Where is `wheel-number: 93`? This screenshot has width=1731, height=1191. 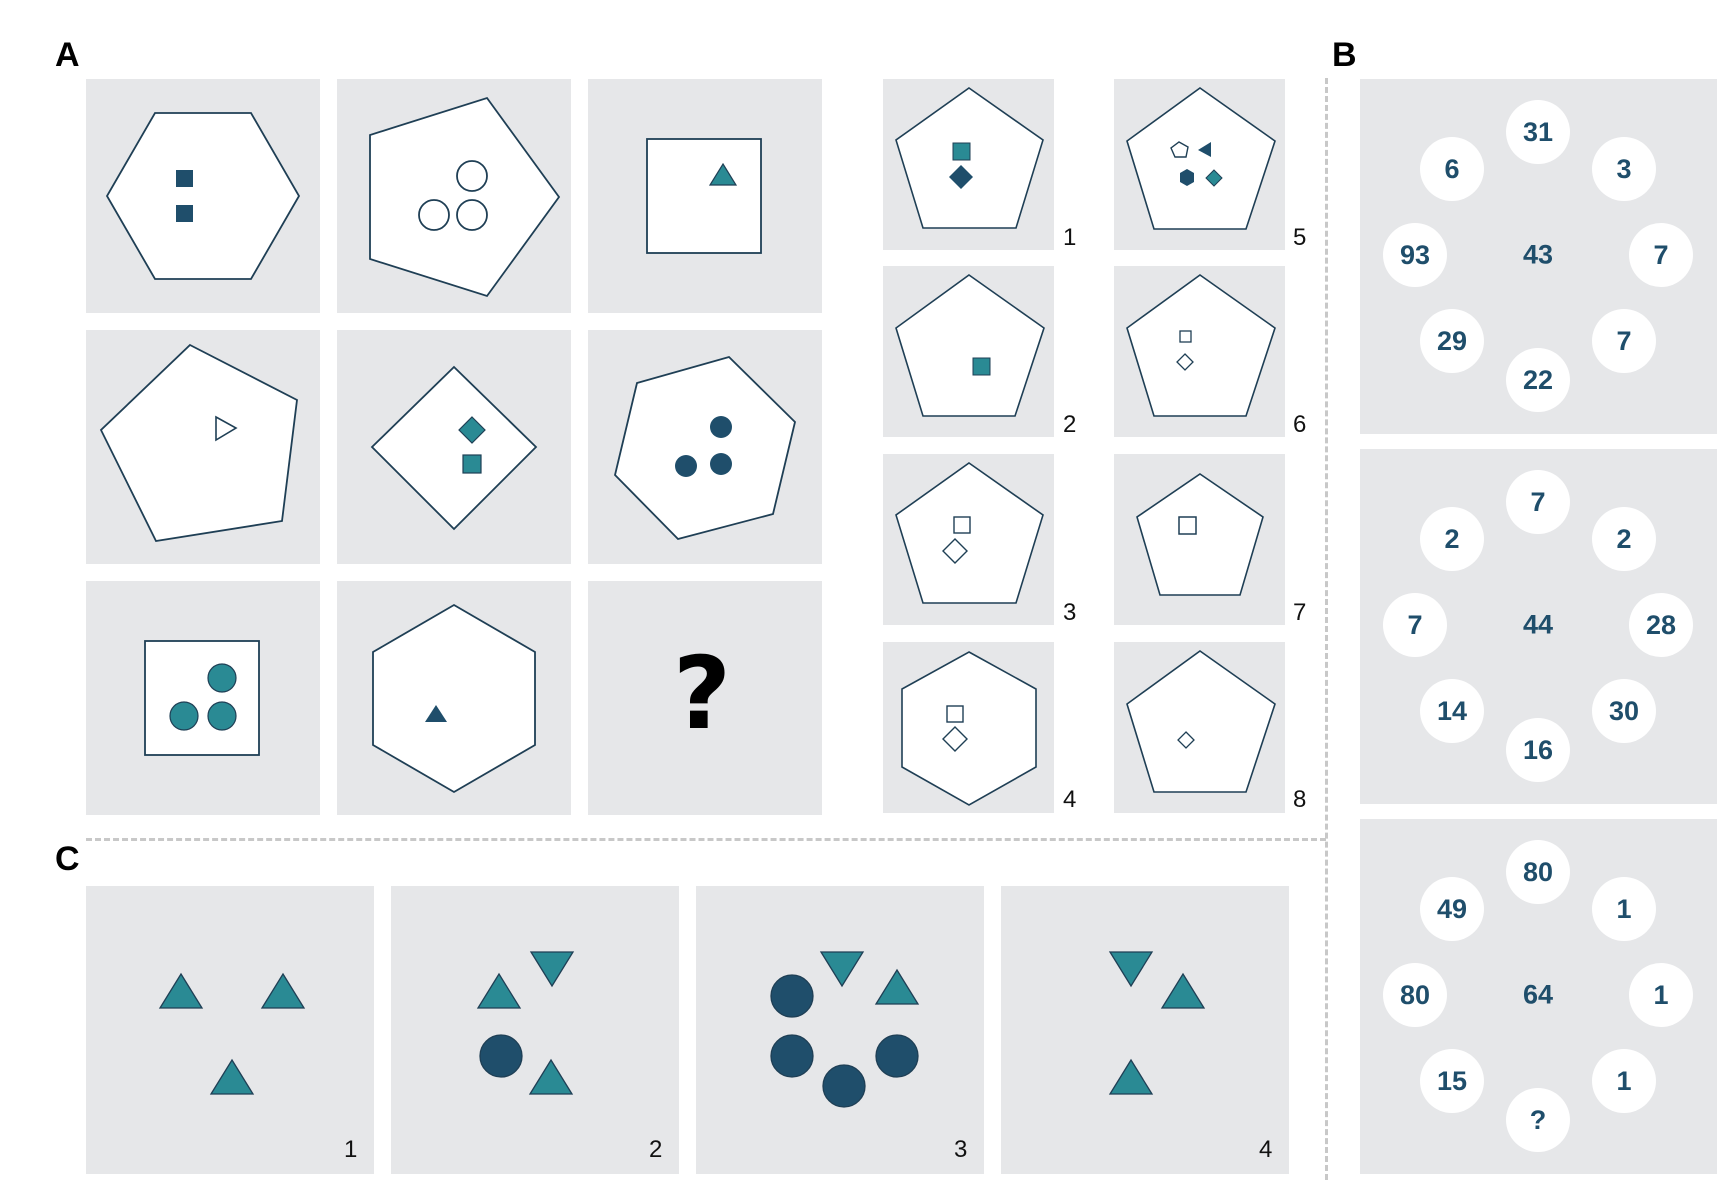
wheel-number: 93 is located at coordinates (1415, 255).